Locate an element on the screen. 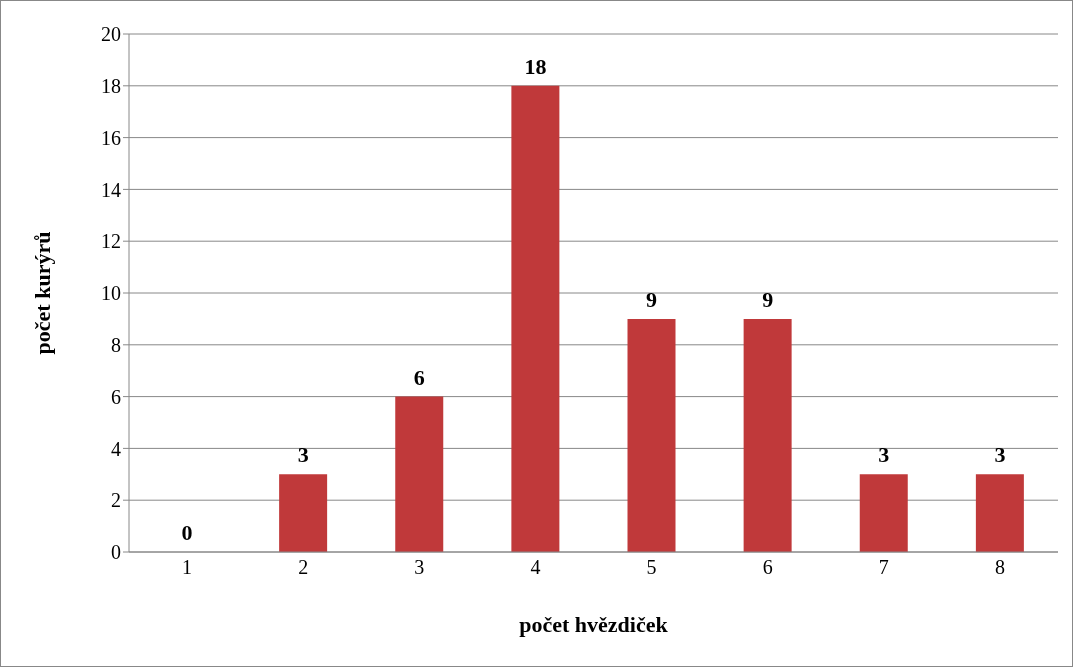 Image resolution: width=1073 pixels, height=667 pixels. y-tick-label: 0 is located at coordinates (116, 552).